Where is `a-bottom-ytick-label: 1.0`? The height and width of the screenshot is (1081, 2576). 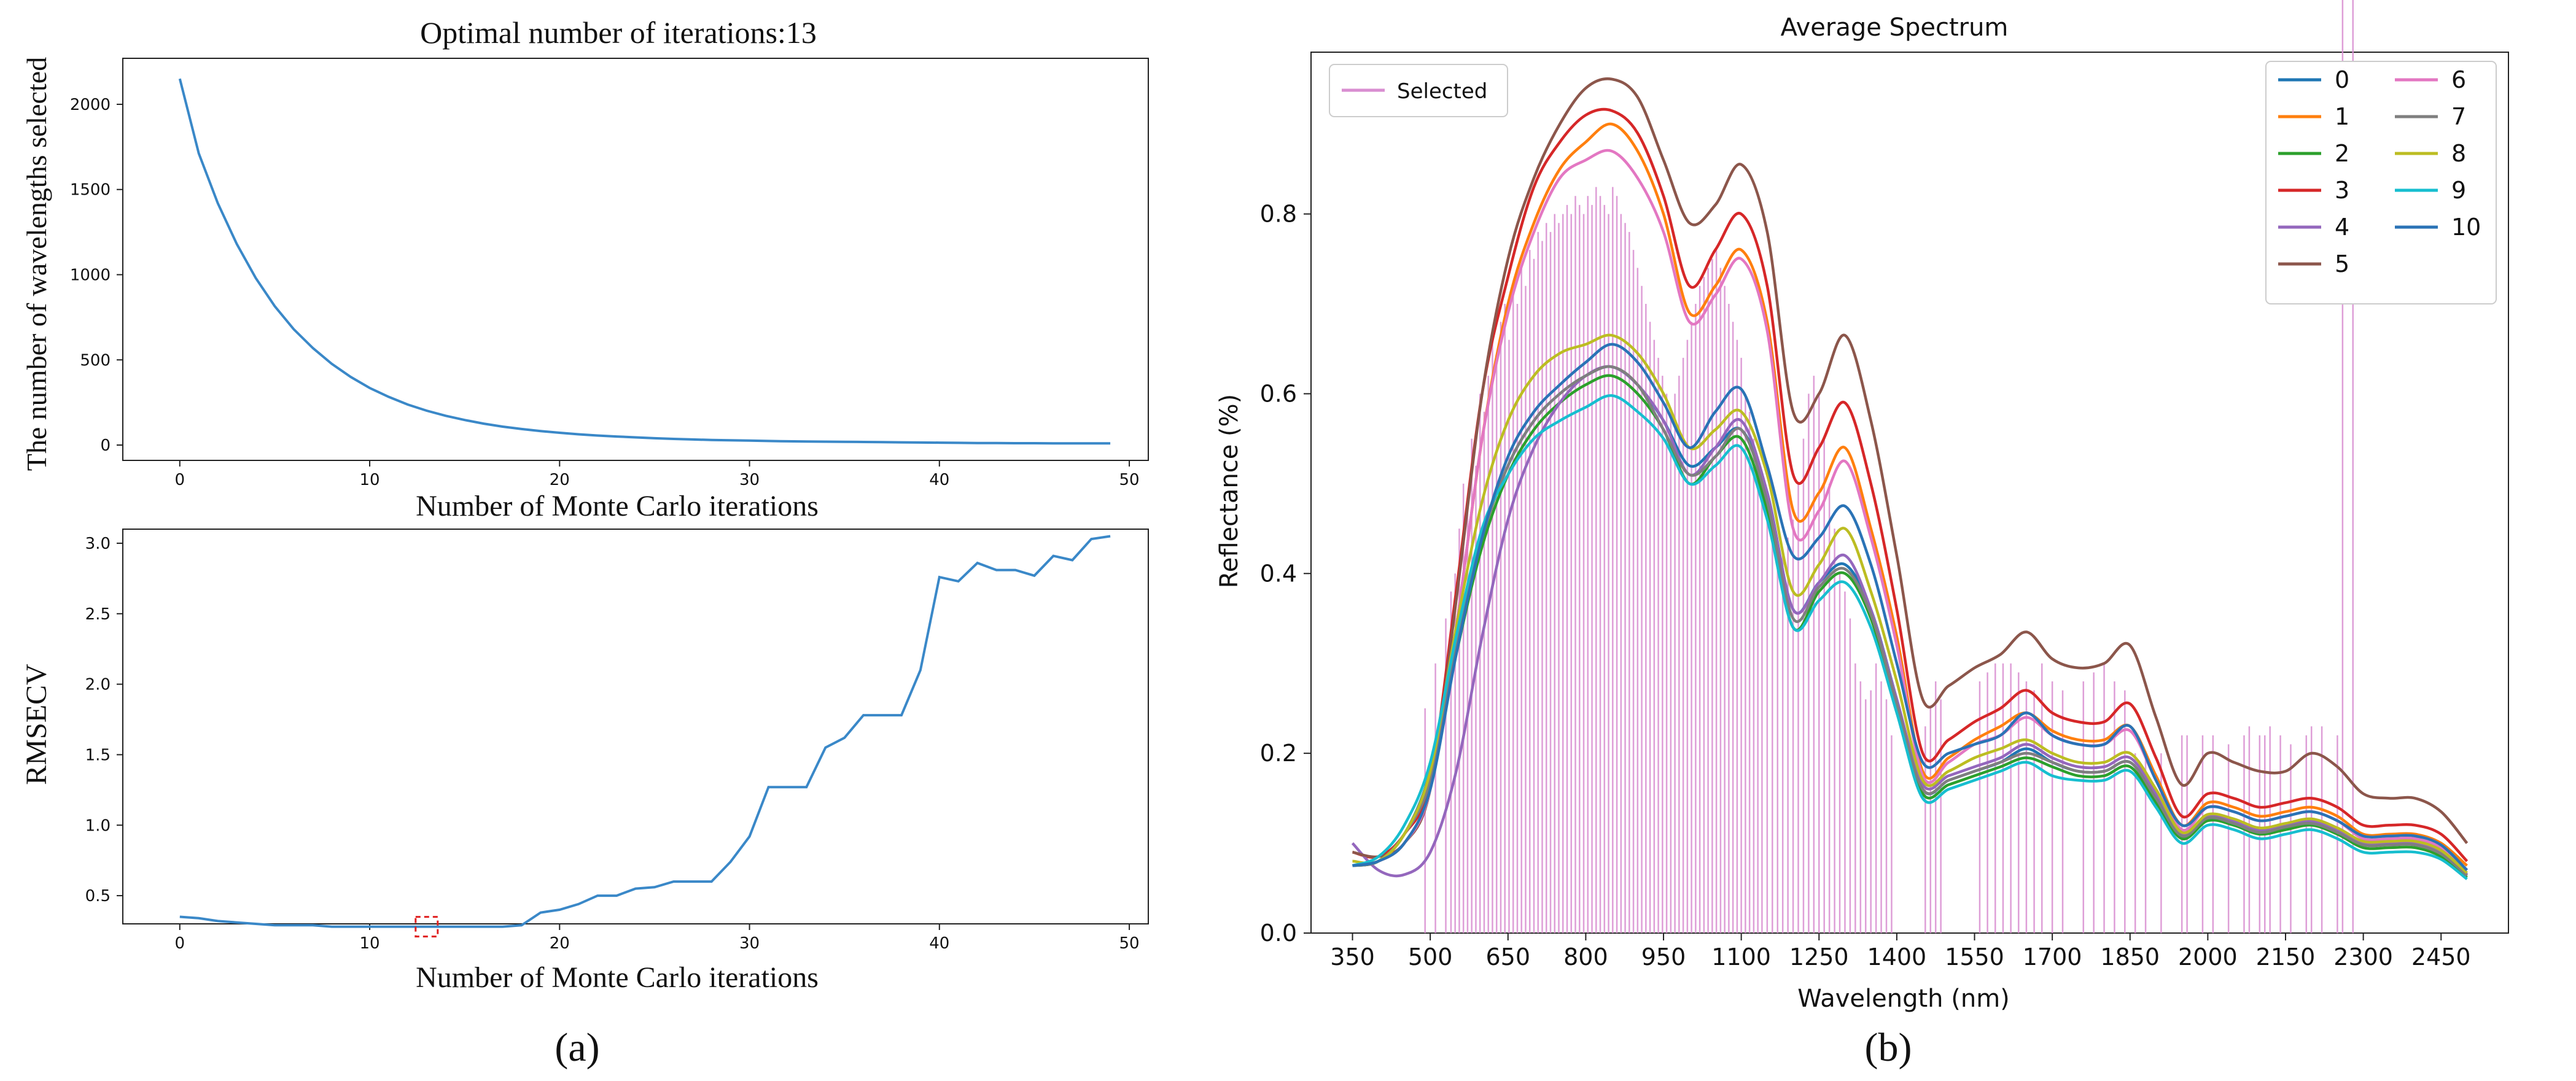 a-bottom-ytick-label: 1.0 is located at coordinates (98, 825).